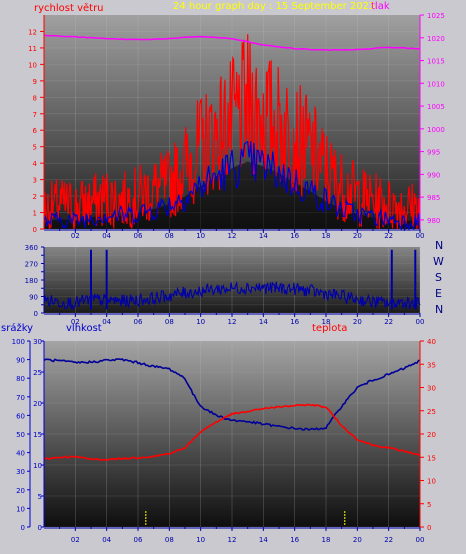 The width and height of the screenshot is (466, 554). Describe the element at coordinates (433, 153) in the screenshot. I see `pressure-ytick-label-995: 995` at that location.